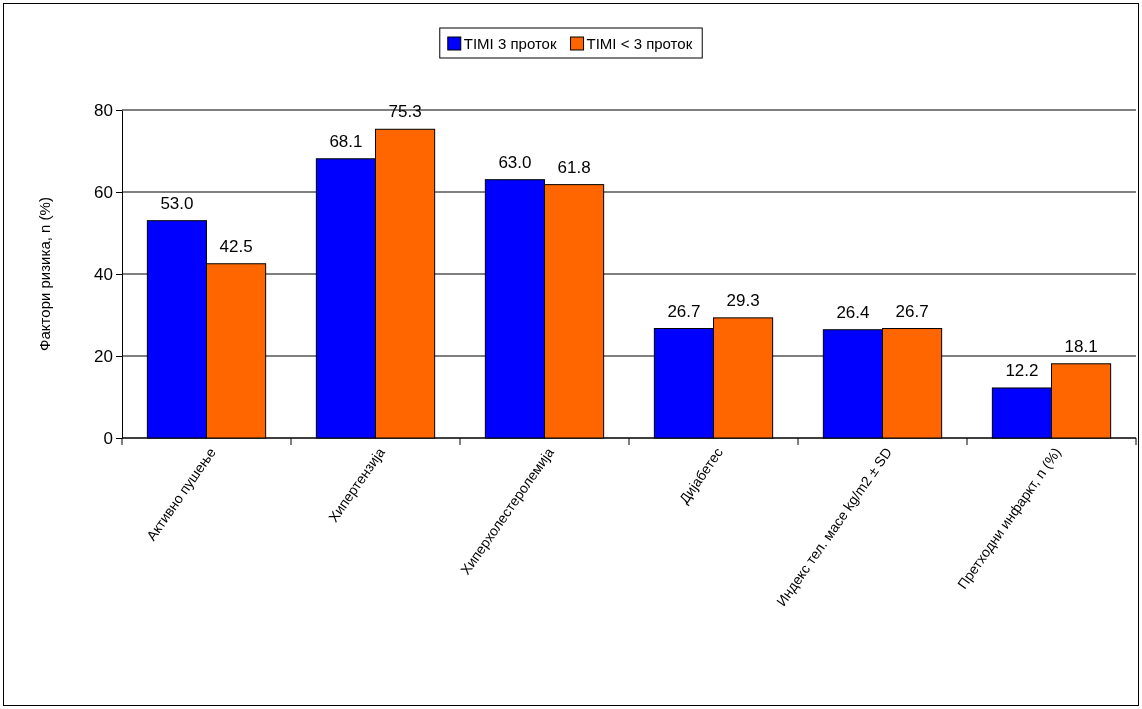  I want to click on data-label: 53.0, so click(177, 203).